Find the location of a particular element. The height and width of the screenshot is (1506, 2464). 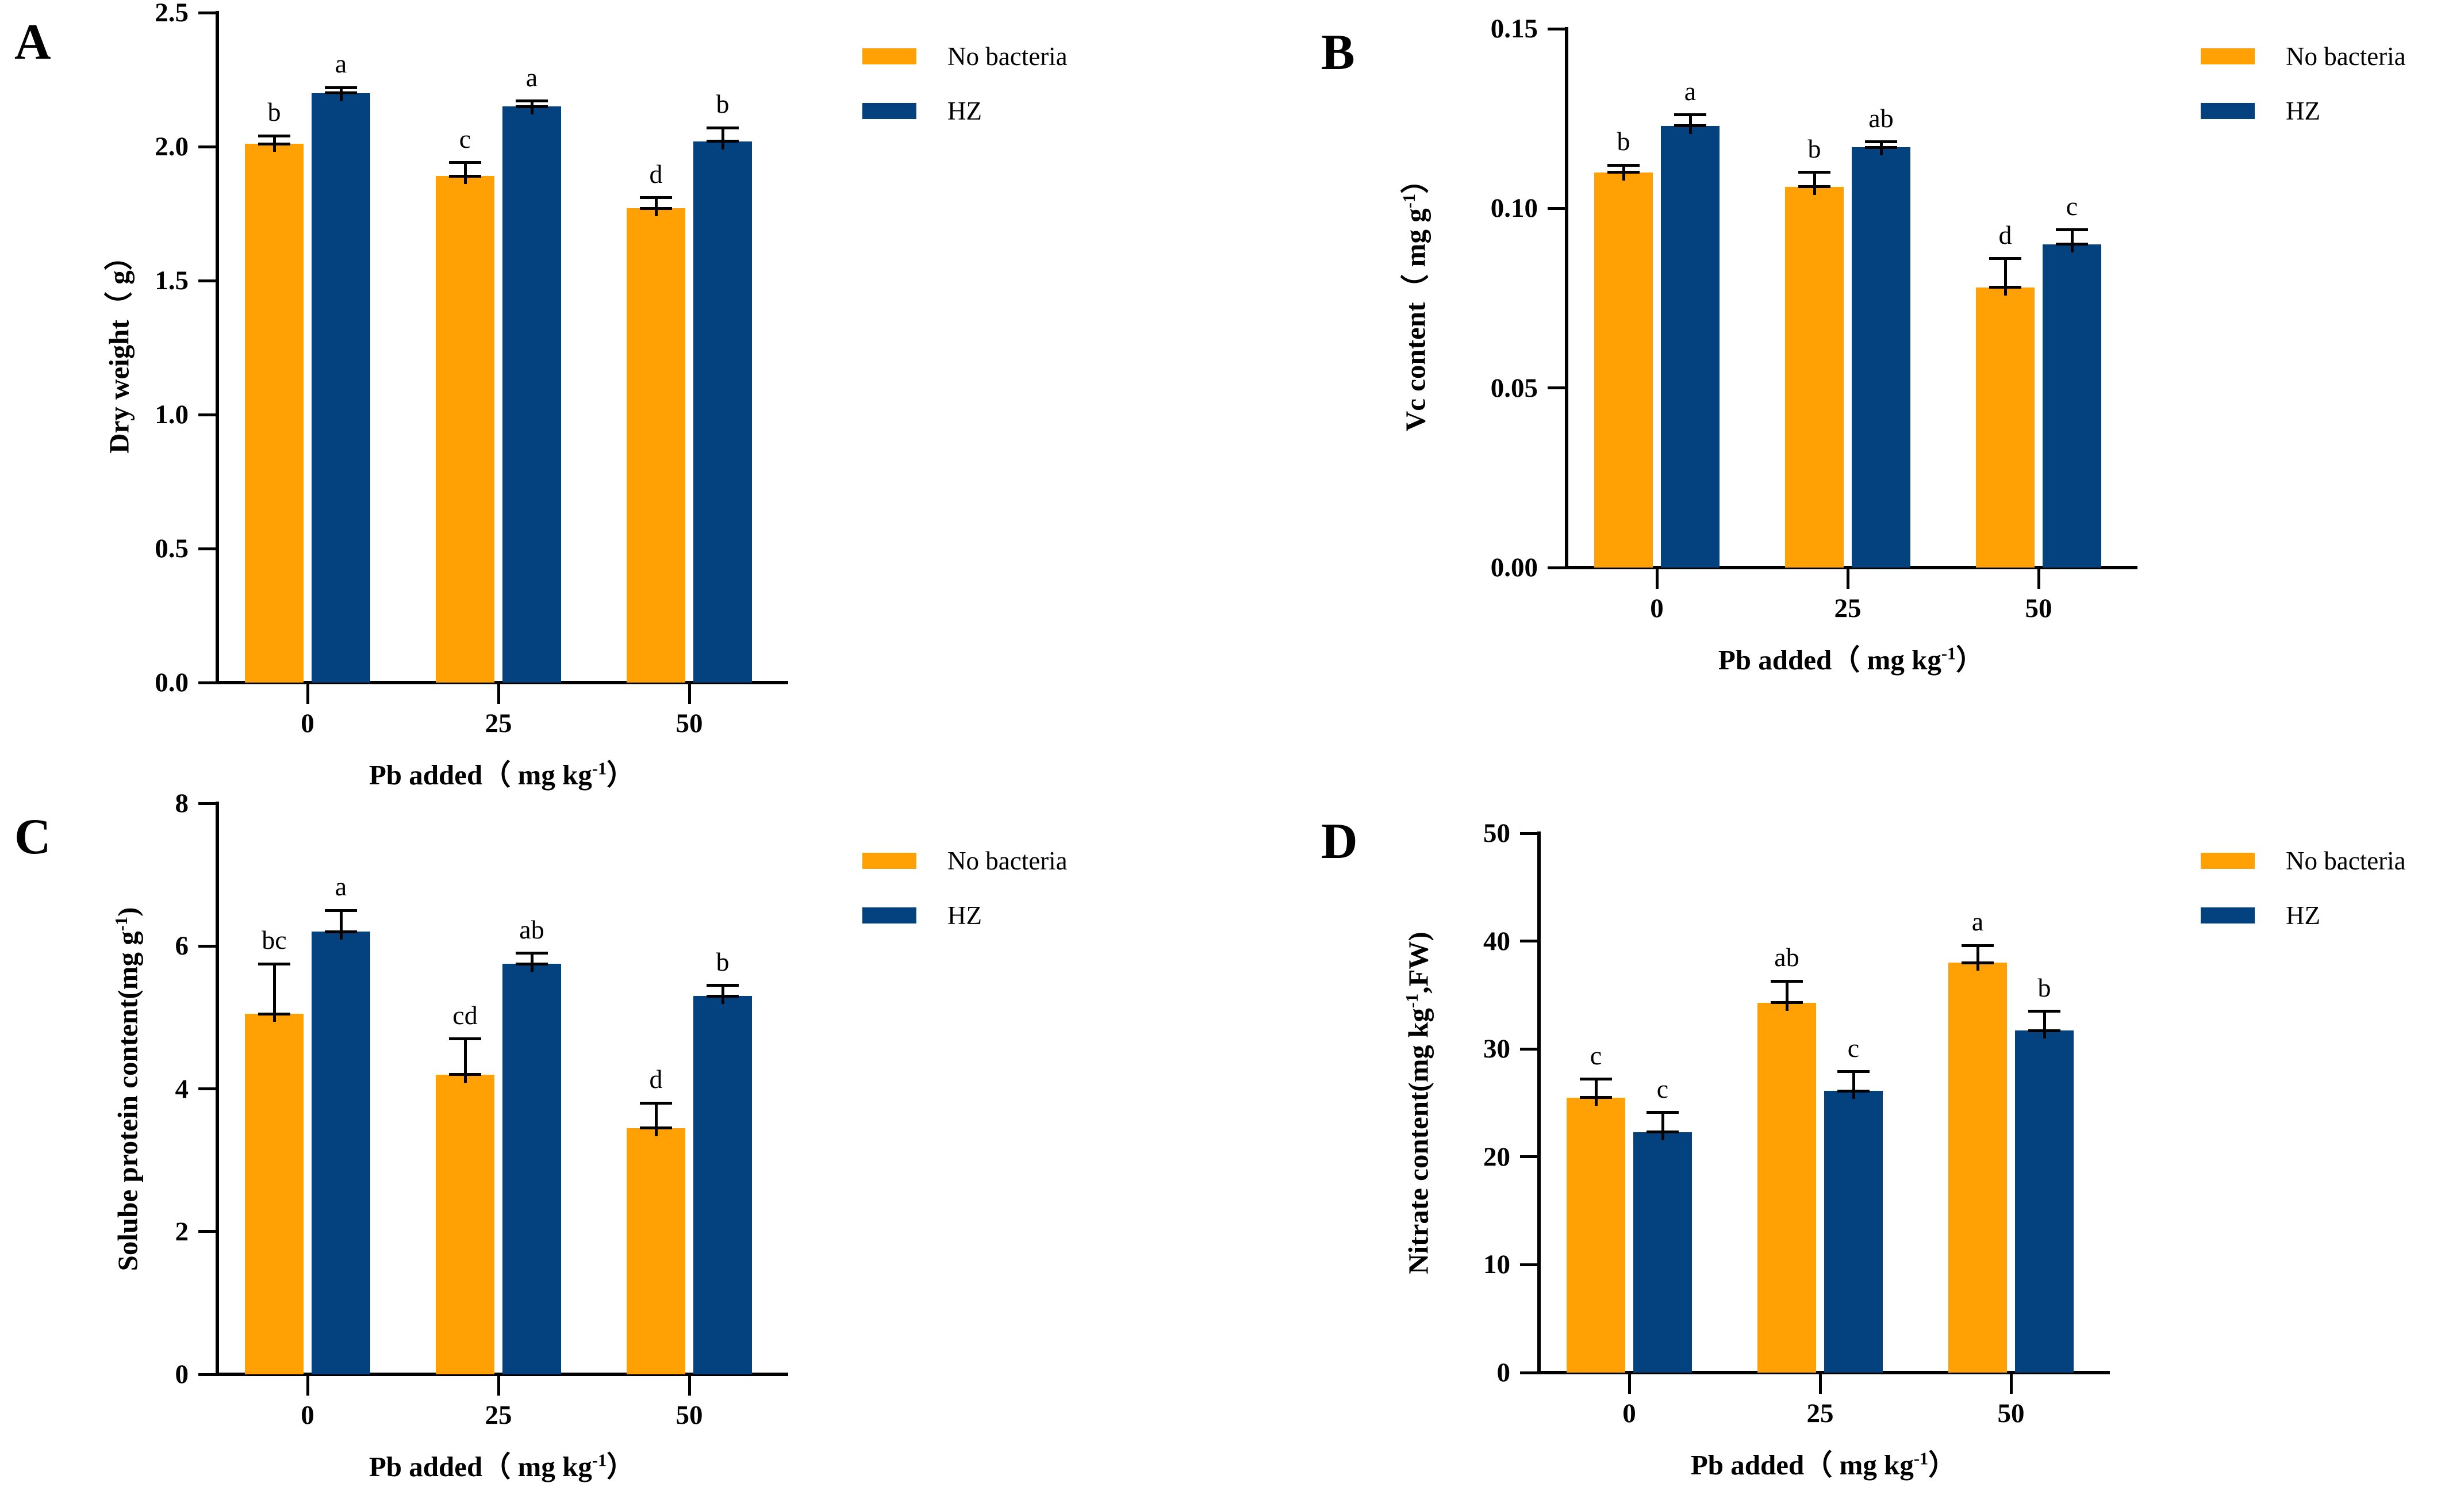

y-tick-label: 0.00 is located at coordinates (1514, 568).